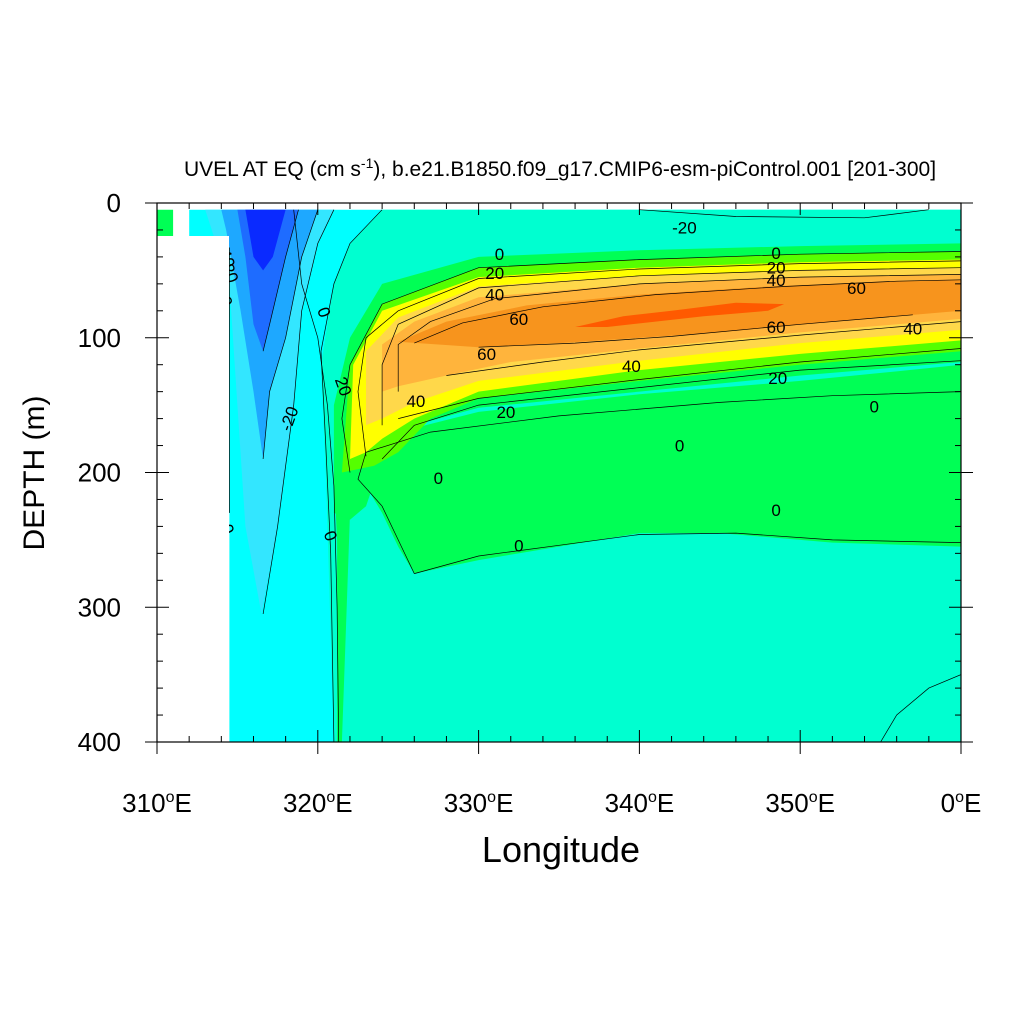 This screenshot has height=1024, width=1024. What do you see at coordinates (99, 742) in the screenshot?
I see `y-tick-label-4: 400` at bounding box center [99, 742].